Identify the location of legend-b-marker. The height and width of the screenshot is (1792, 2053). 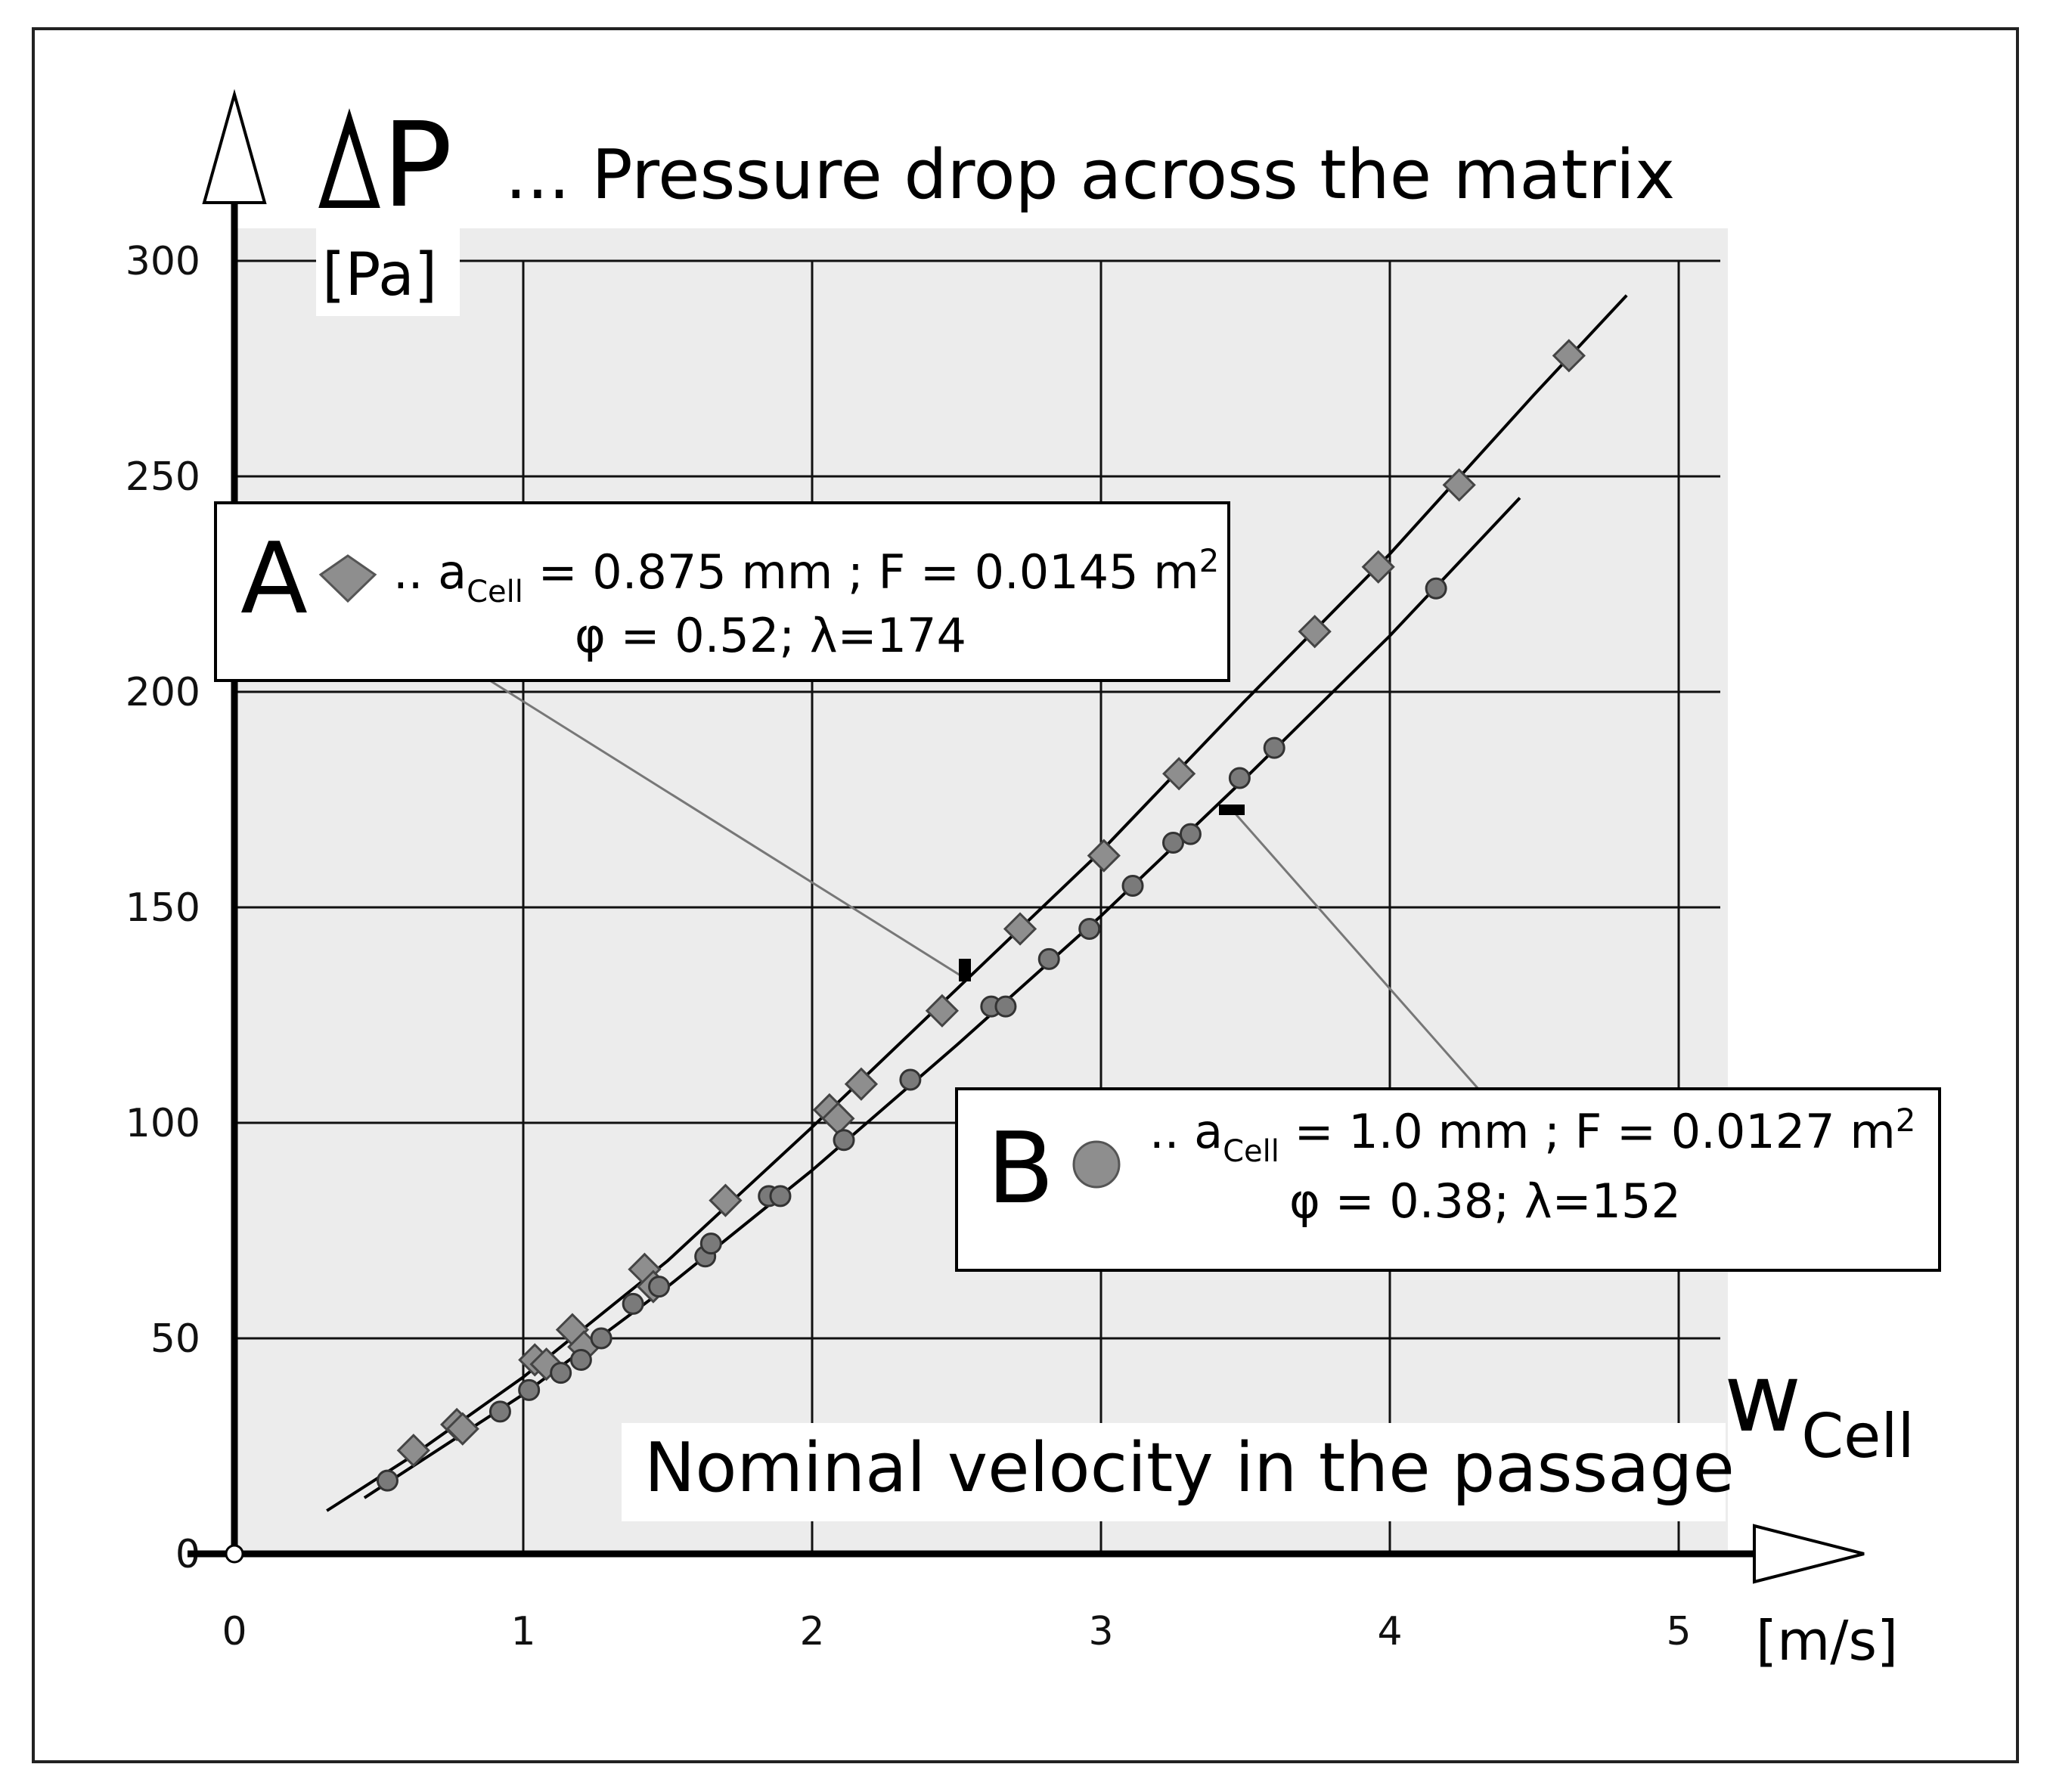
(1096, 1164).